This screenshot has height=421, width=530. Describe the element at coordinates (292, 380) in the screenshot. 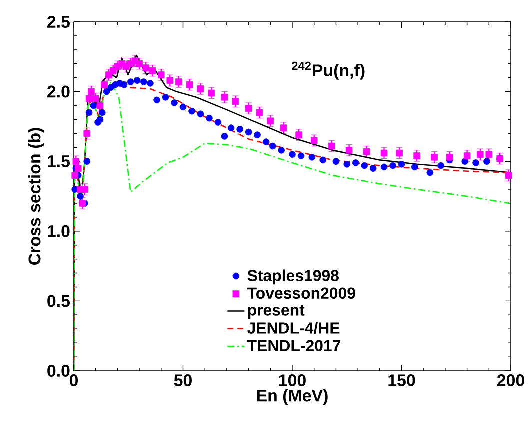

I see `x-tick-label: 100` at that location.